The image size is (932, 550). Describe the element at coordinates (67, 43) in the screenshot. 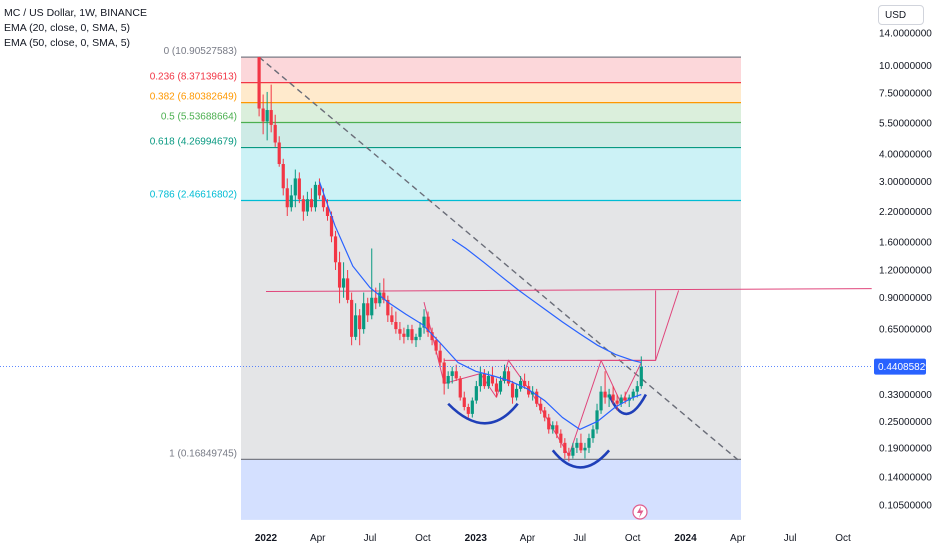

I see `indicator-ema-50: EMA (50, close, 0, SMA, 5)` at that location.